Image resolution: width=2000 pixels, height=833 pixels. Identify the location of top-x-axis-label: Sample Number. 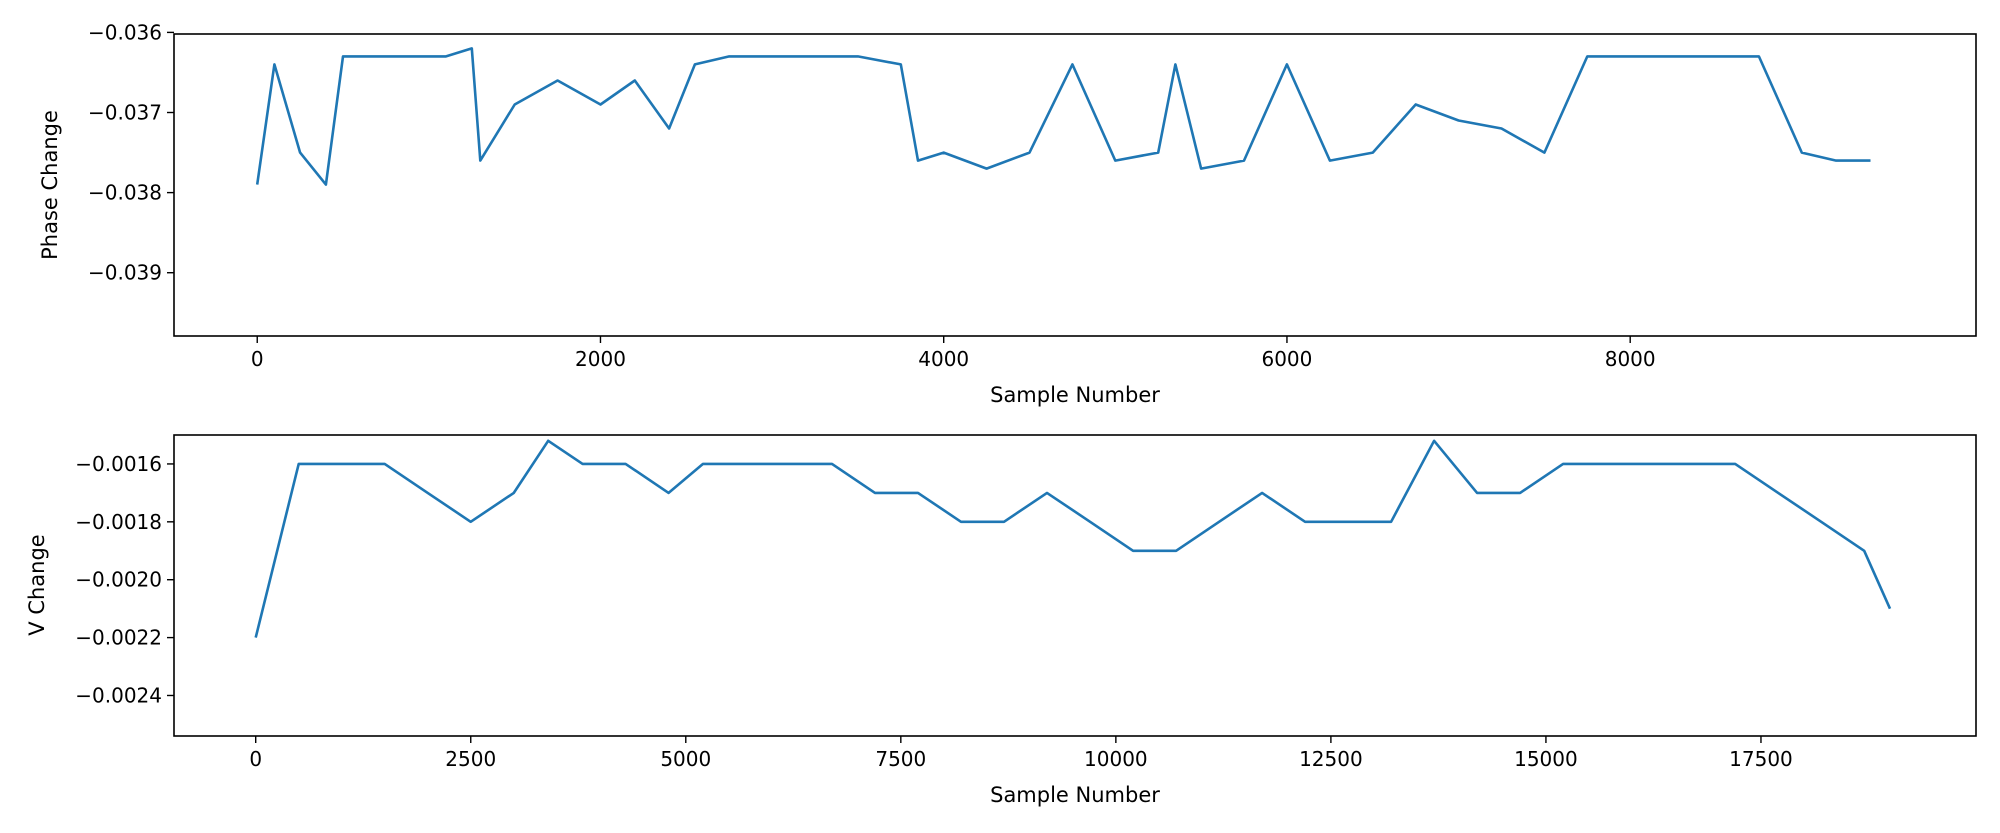
(1075, 395).